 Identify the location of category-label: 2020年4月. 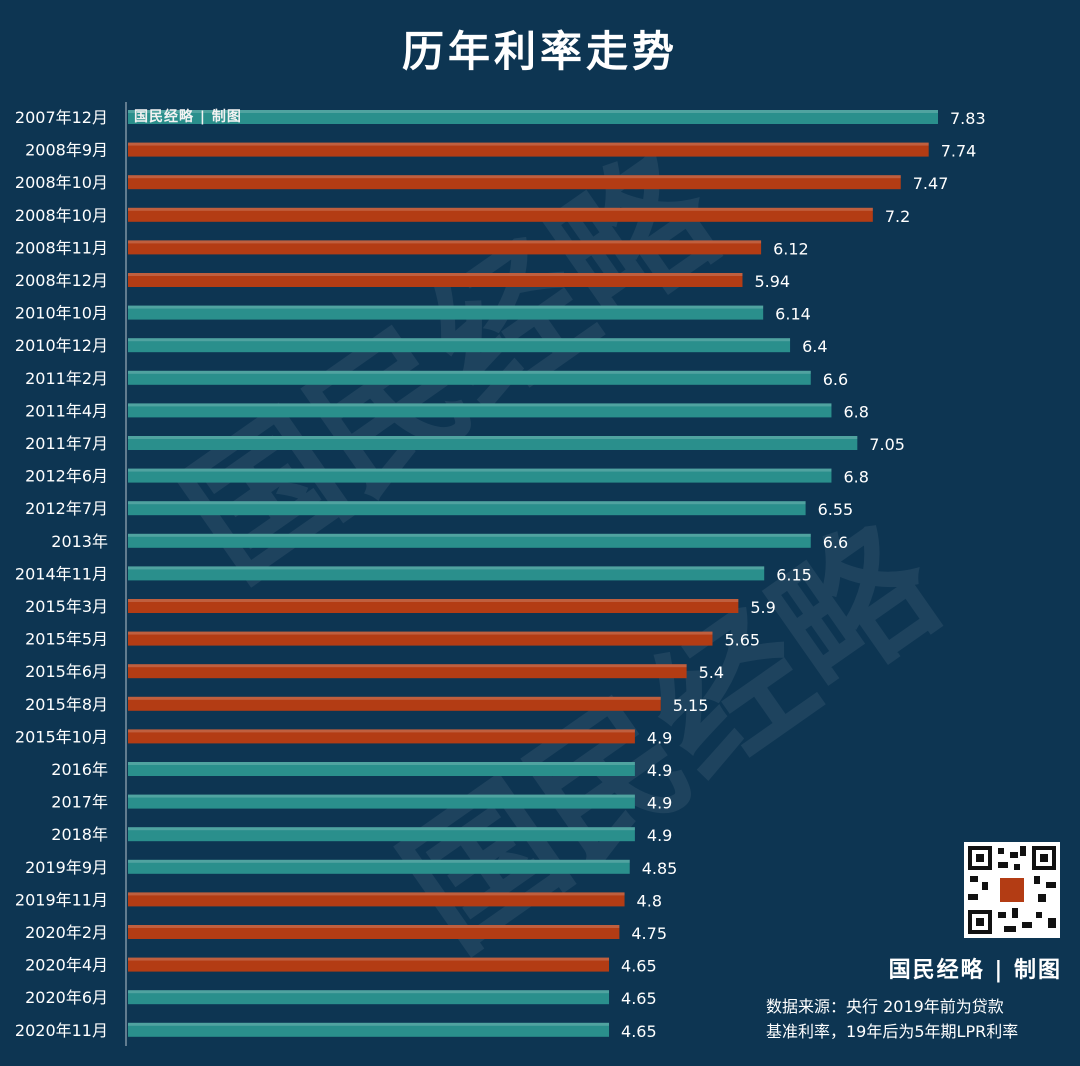
(66, 965).